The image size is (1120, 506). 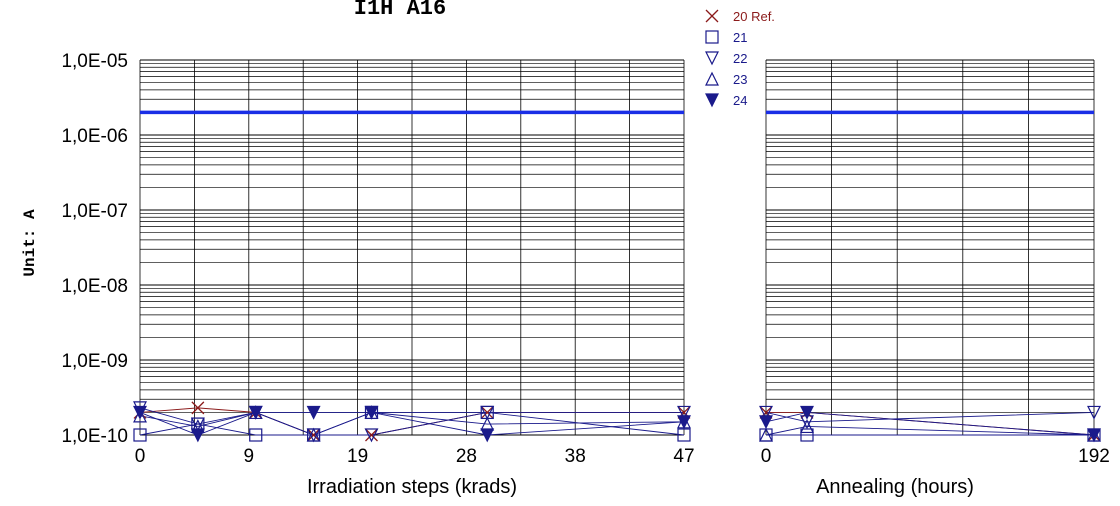 I want to click on x-tick-label: 47, so click(x=683, y=456).